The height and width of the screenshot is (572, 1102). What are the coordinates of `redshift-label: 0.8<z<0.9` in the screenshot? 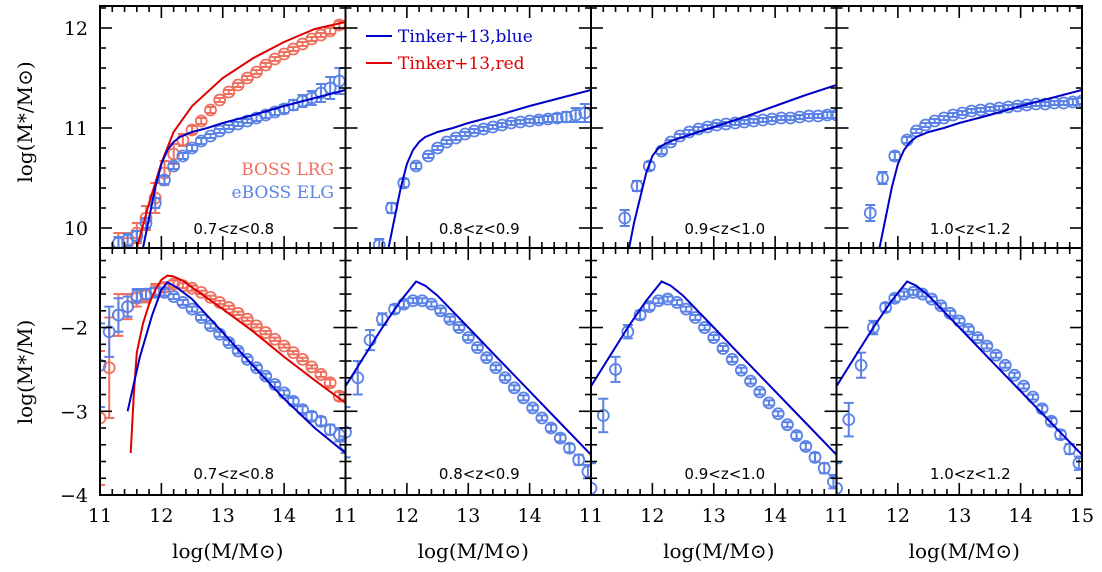 It's located at (479, 474).